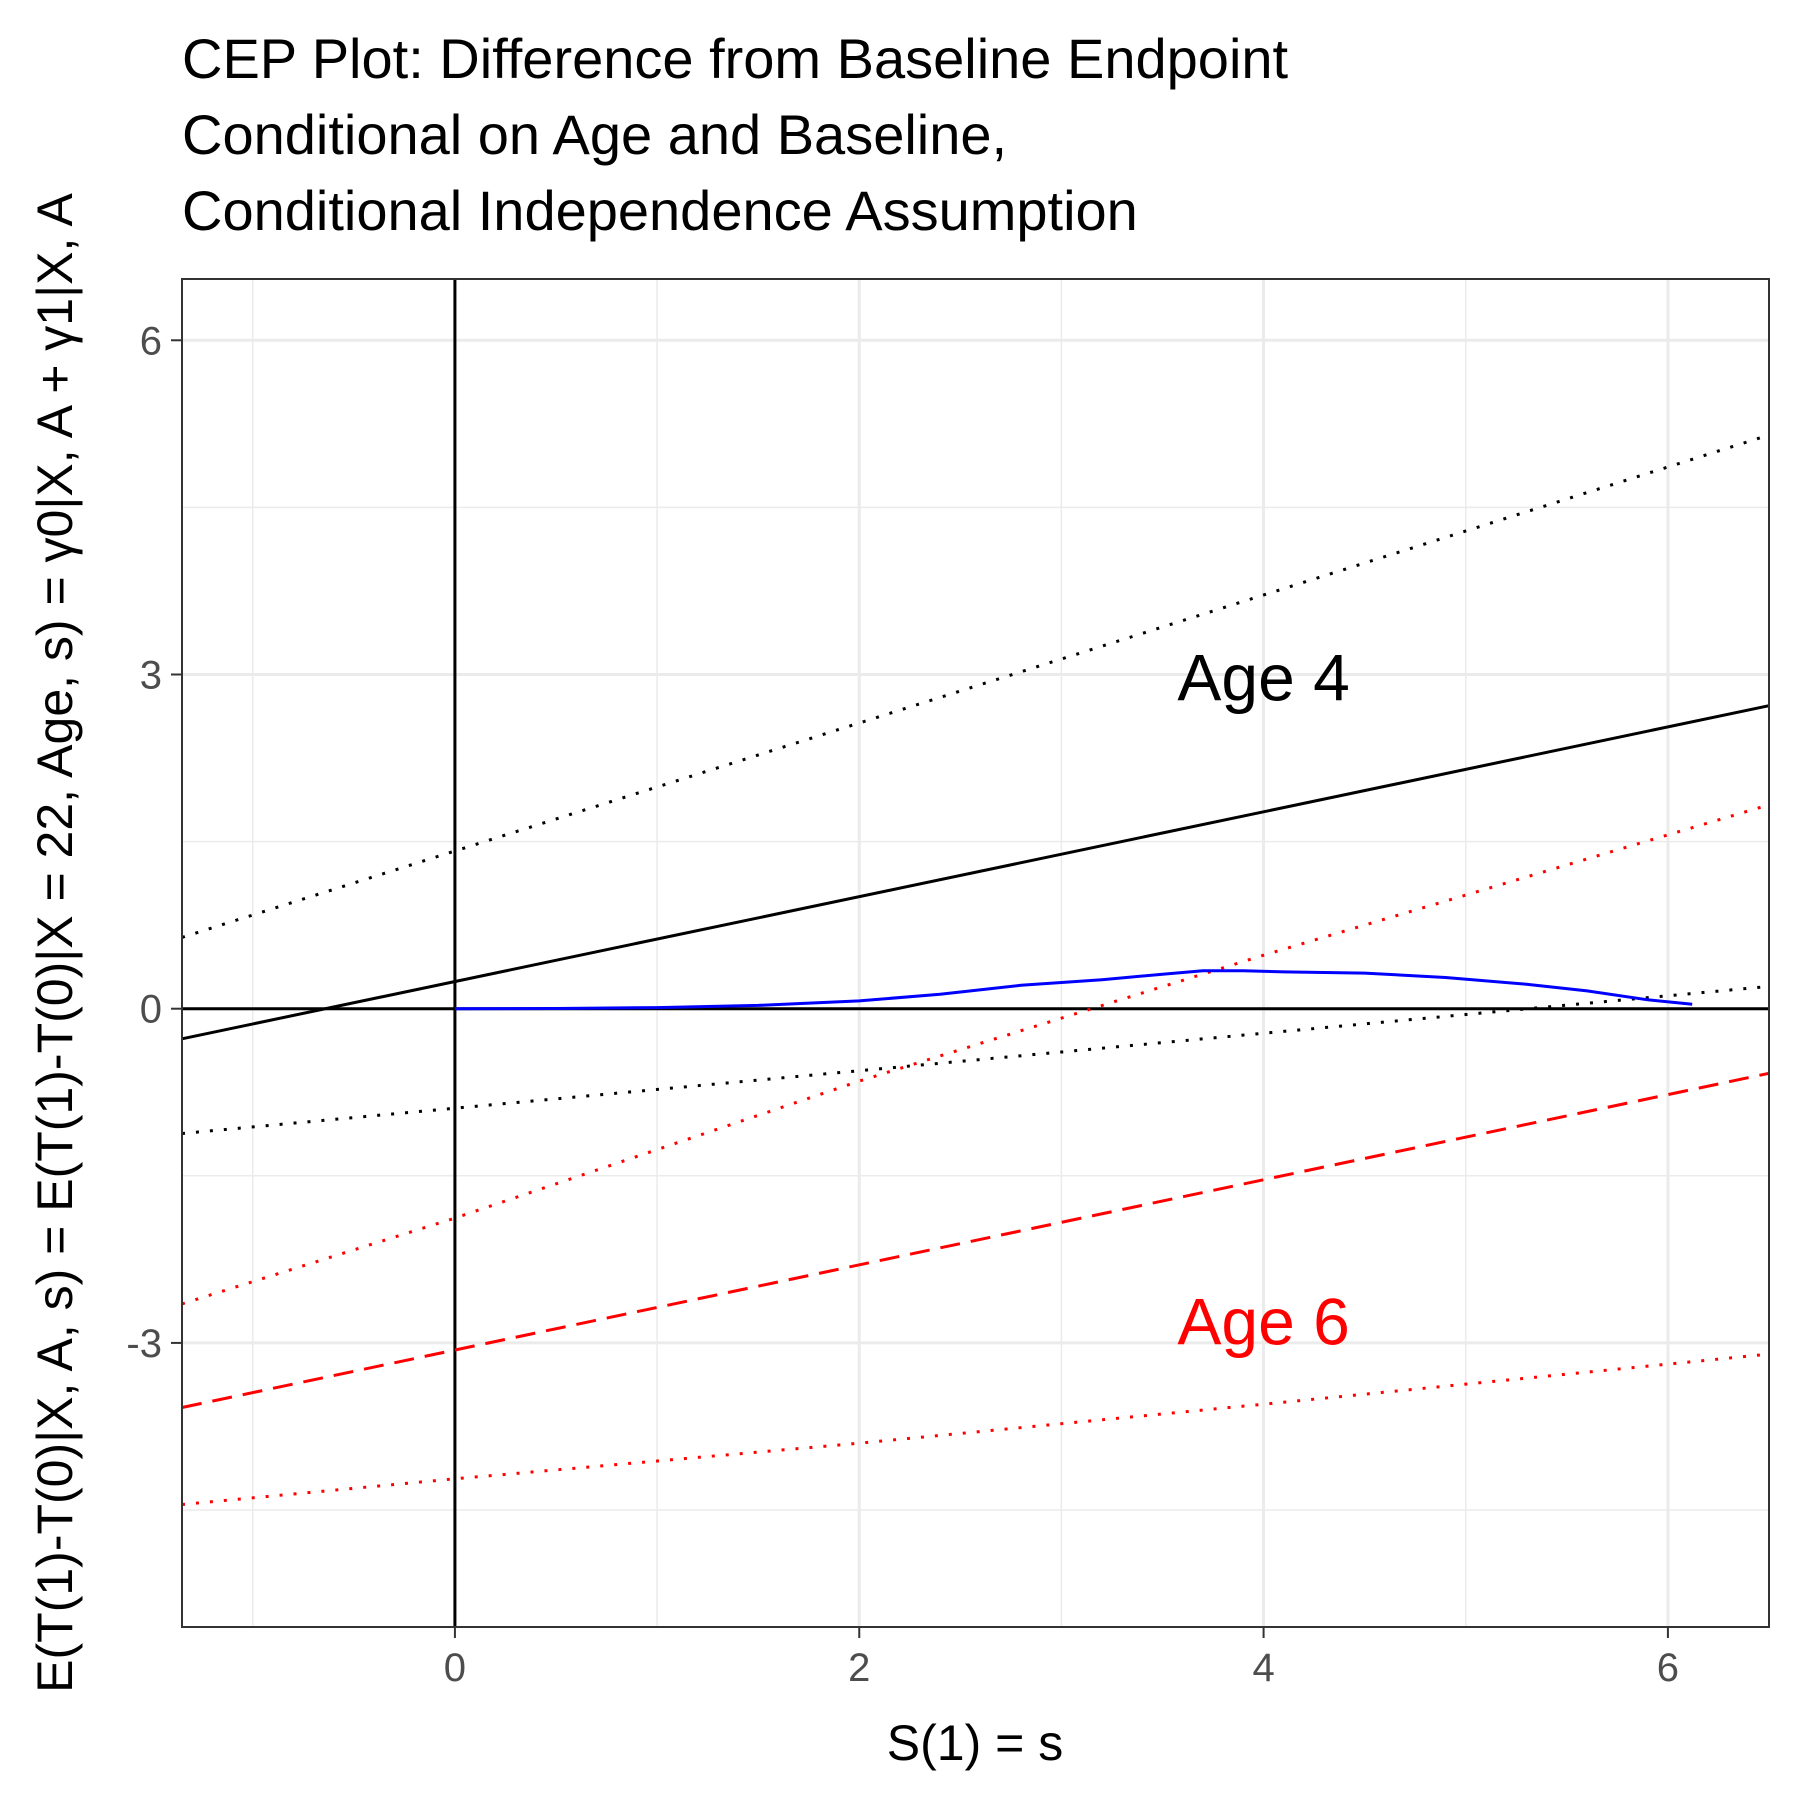  I want to click on title-line-2: Conditional on Age and Baseline,, so click(594, 134).